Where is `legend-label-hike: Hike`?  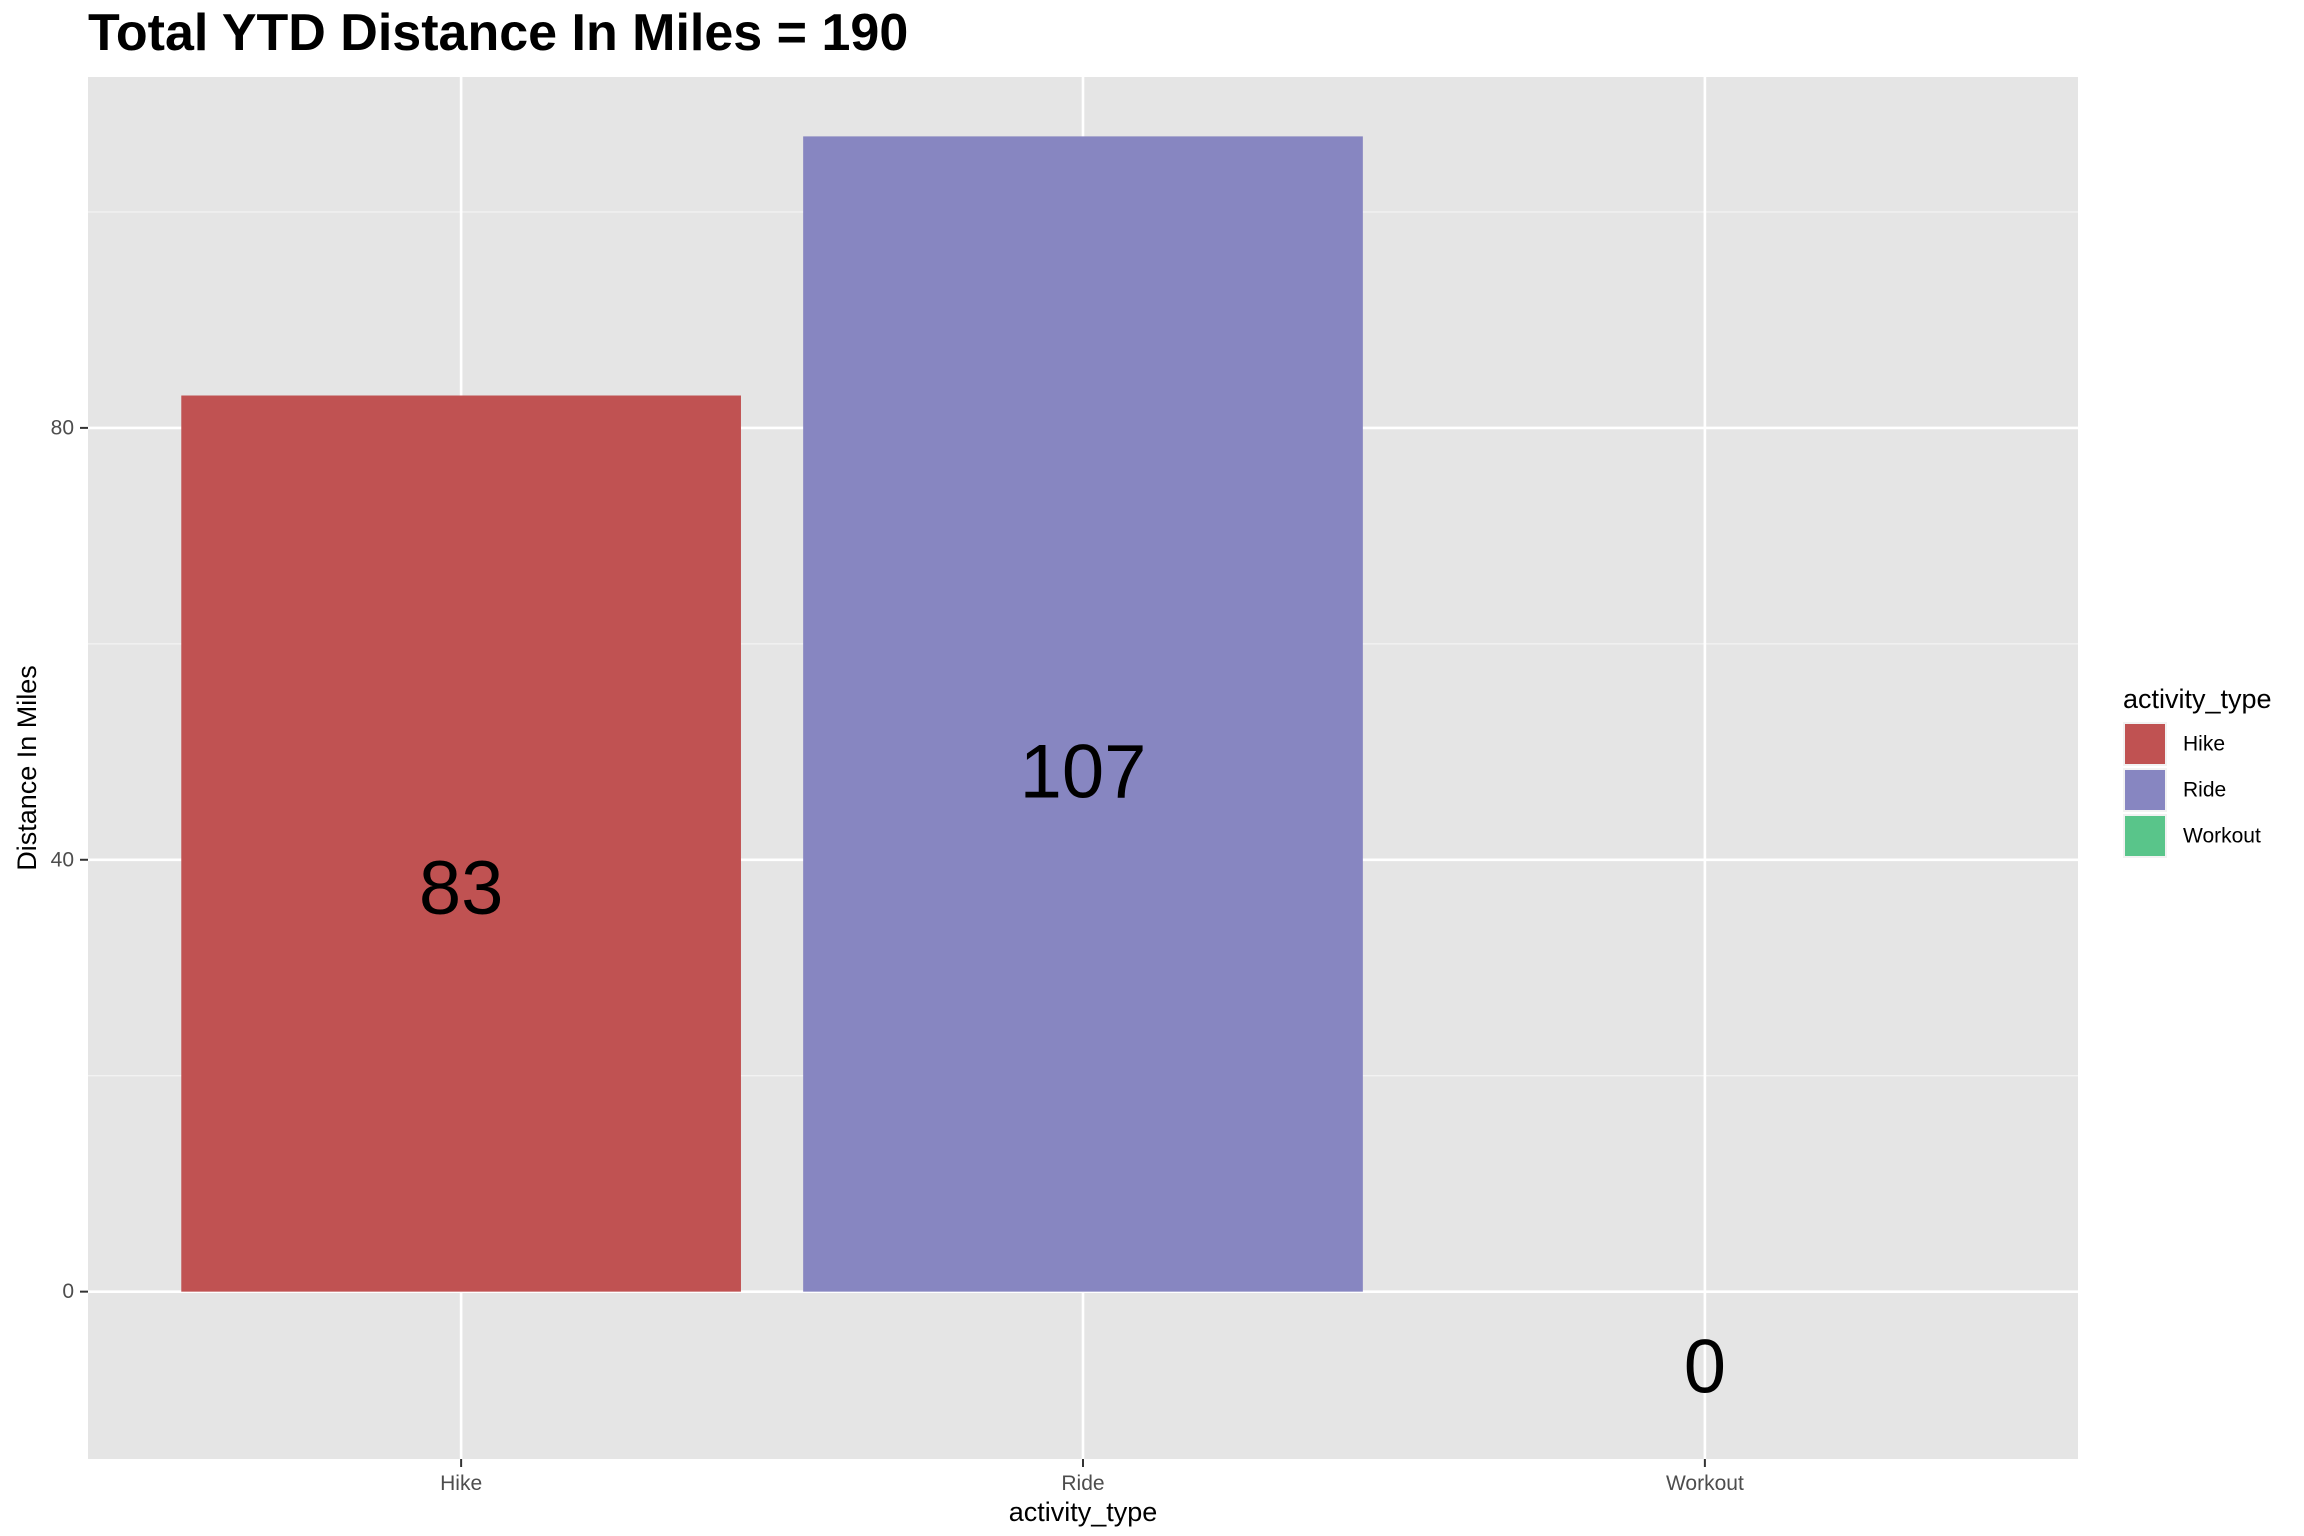 legend-label-hike: Hike is located at coordinates (2204, 744).